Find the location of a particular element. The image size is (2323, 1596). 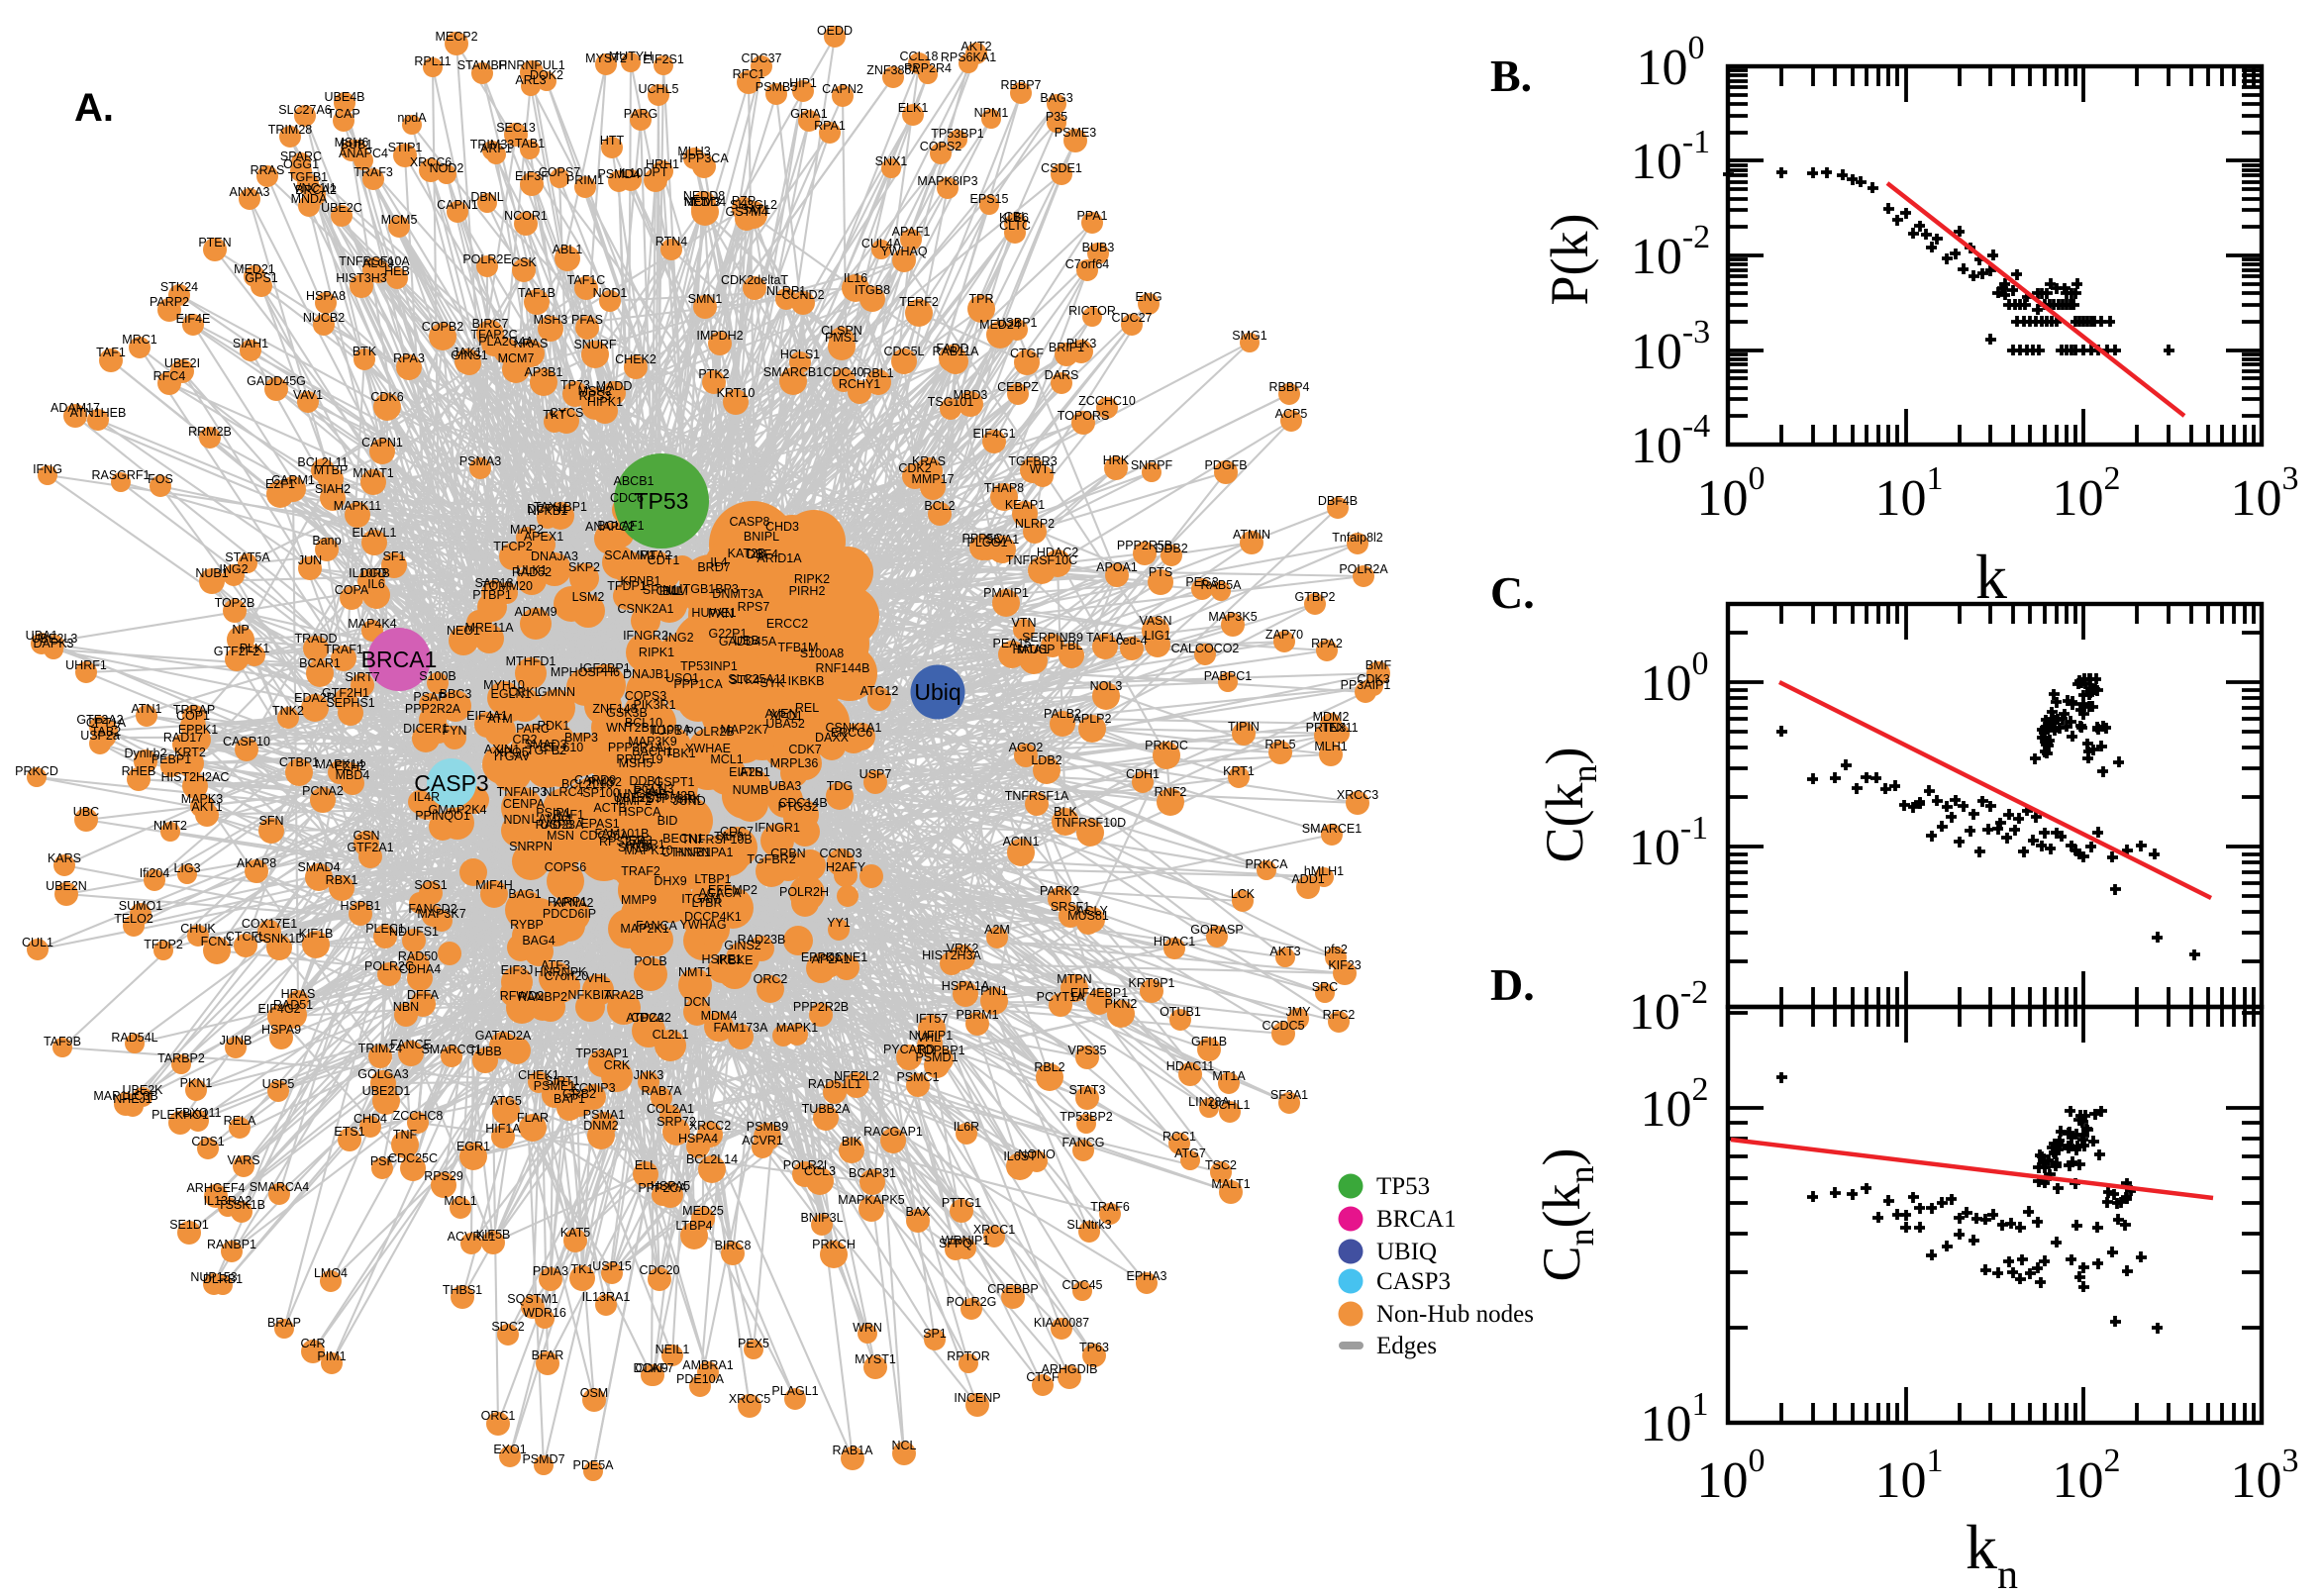

svg-text: UBE2C is located at coordinates (342, 208).